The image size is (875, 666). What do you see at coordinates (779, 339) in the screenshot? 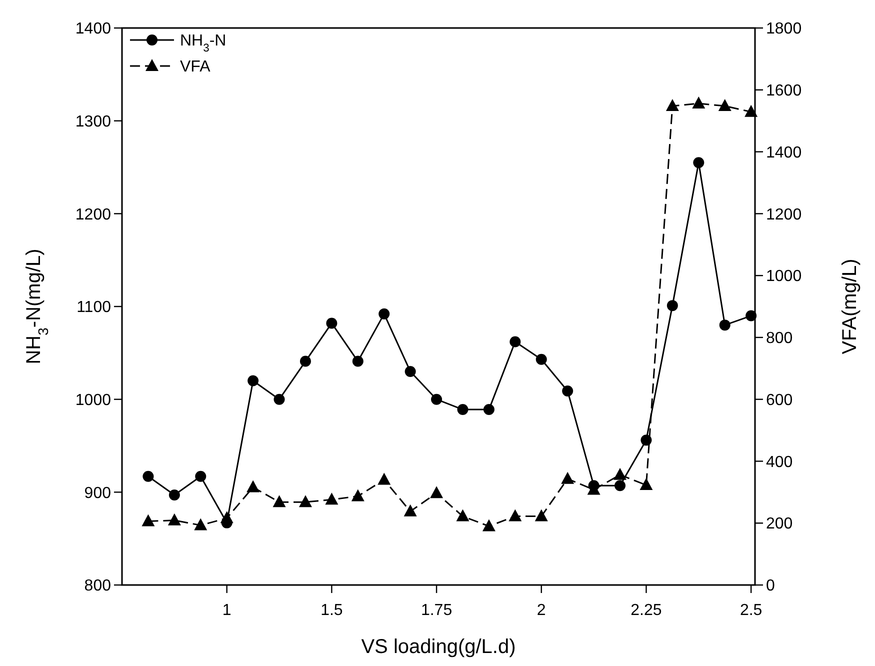
I see `y2-tick-label: 800` at bounding box center [779, 339].